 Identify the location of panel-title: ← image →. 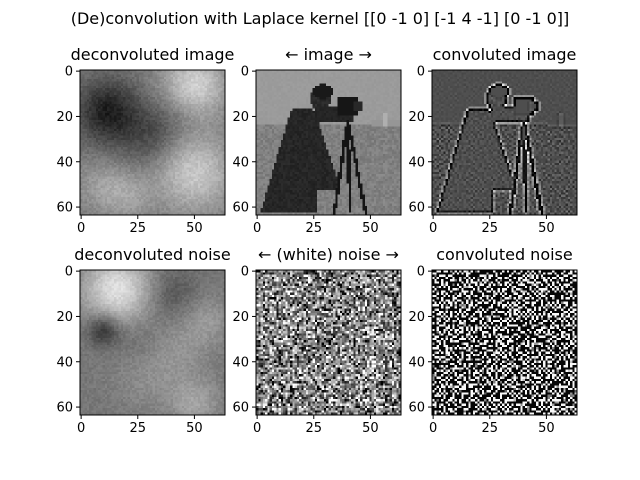
(328, 54).